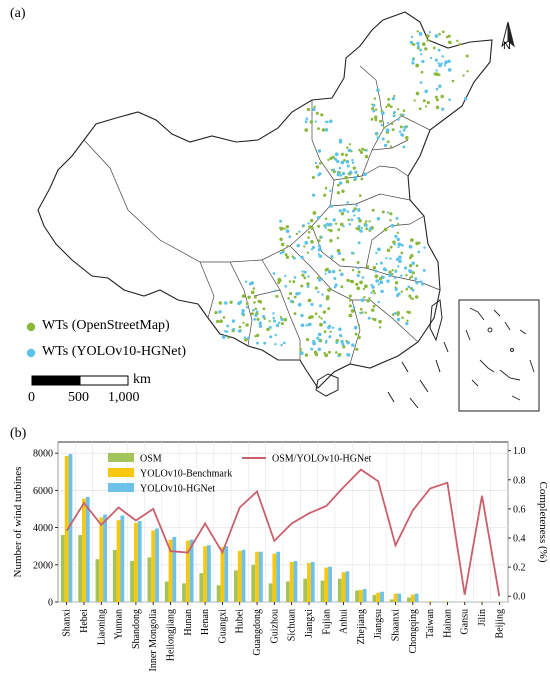  What do you see at coordinates (500, 354) in the screenshot?
I see `inset-islands` at bounding box center [500, 354].